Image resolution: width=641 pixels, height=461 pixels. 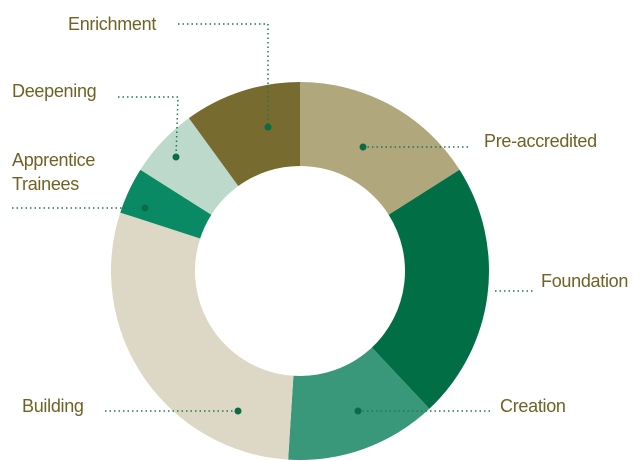 What do you see at coordinates (54, 172) in the screenshot?
I see `segment-label: Apprentice Trainees` at bounding box center [54, 172].